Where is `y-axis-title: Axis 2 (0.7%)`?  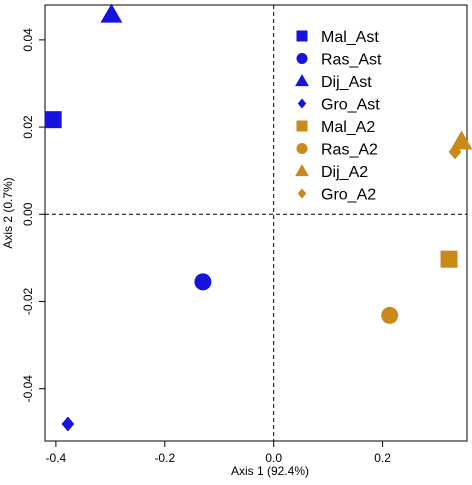 y-axis-title: Axis 2 (0.7%) is located at coordinates (8, 212).